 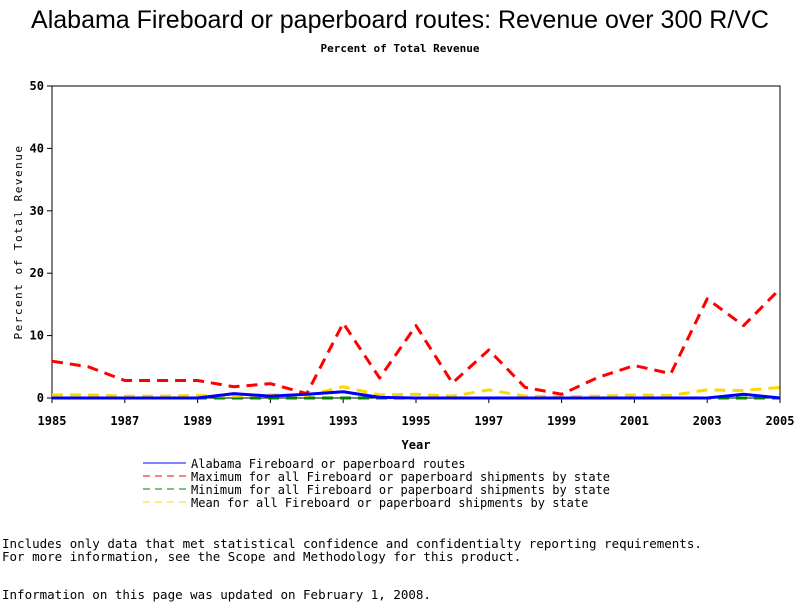 What do you see at coordinates (328, 464) in the screenshot?
I see `legend-label-0: Alabama Fireboard or paperboard routes` at bounding box center [328, 464].